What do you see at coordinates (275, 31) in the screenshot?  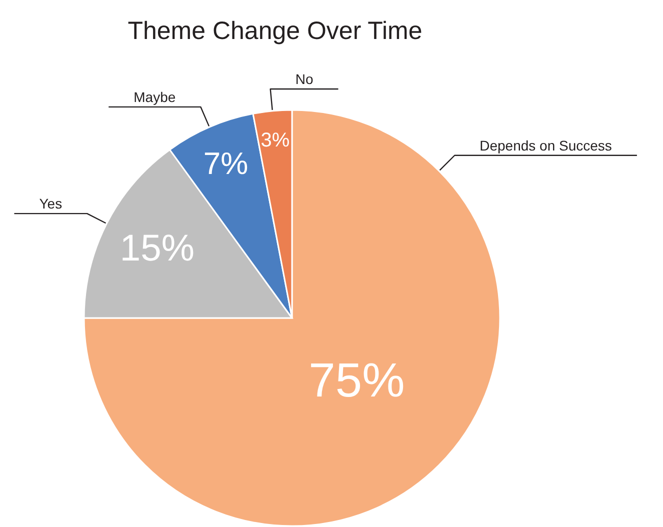 I see `chart-title: Theme Change Over Time` at bounding box center [275, 31].